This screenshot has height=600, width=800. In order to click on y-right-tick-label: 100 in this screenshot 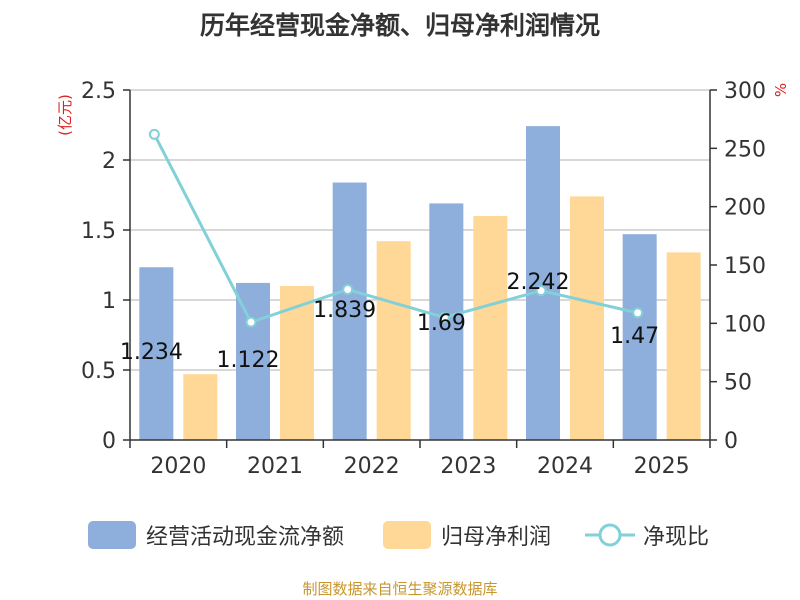, I will do `click(745, 324)`.